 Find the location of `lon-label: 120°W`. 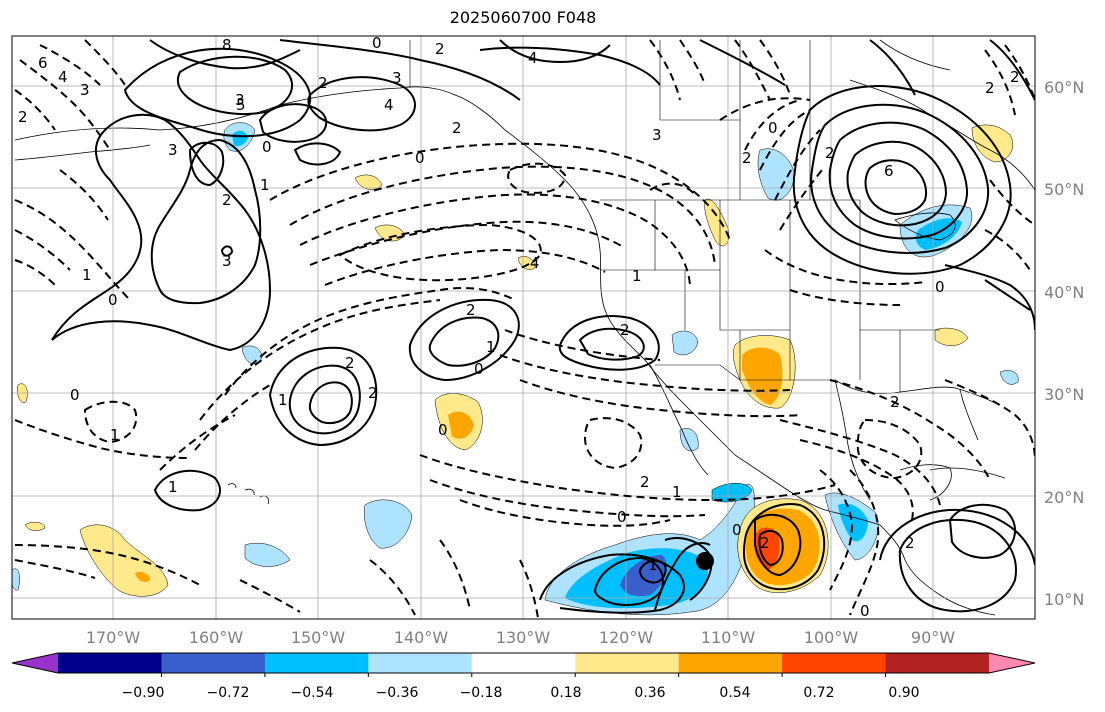

lon-label: 120°W is located at coordinates (626, 637).